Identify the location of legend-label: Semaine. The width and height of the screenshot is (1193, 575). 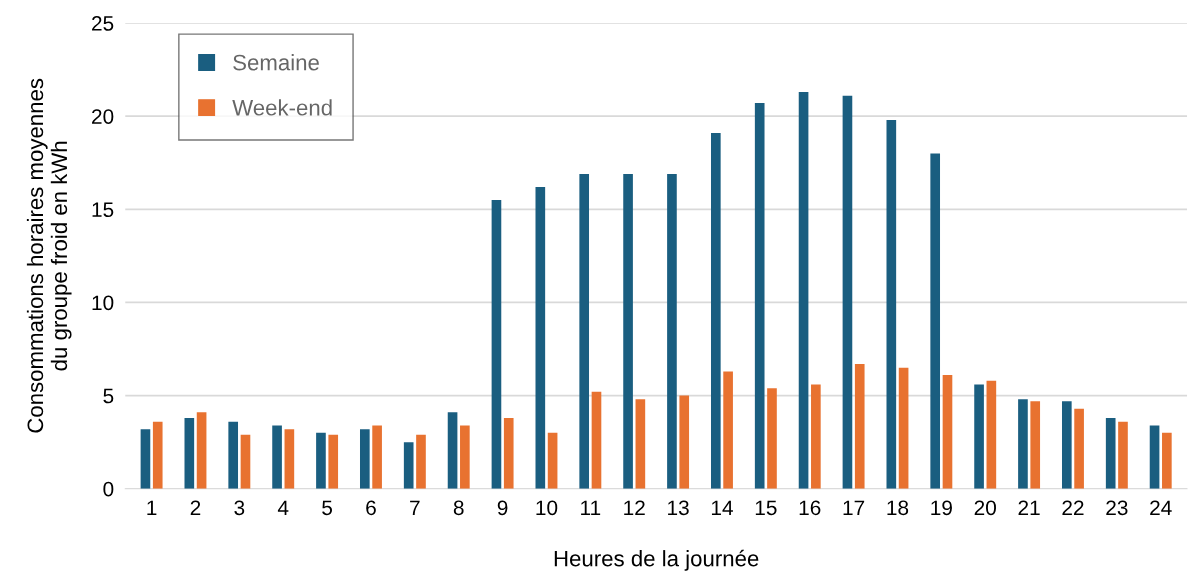
(276, 62).